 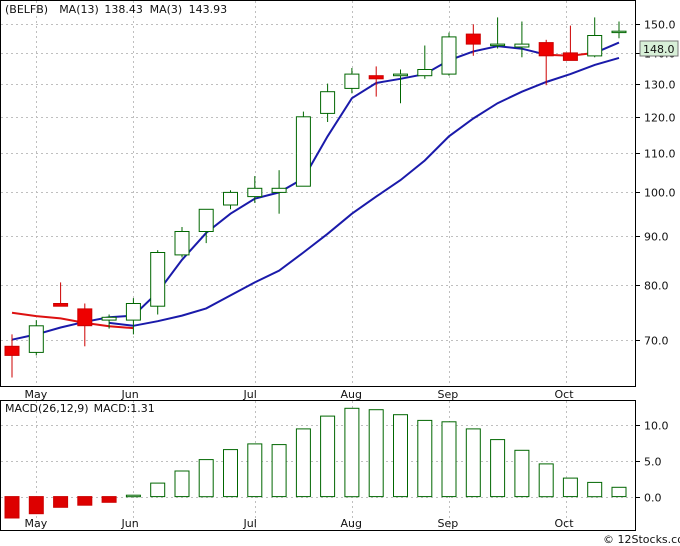 I want to click on macd-month-label: May, so click(x=36, y=523).